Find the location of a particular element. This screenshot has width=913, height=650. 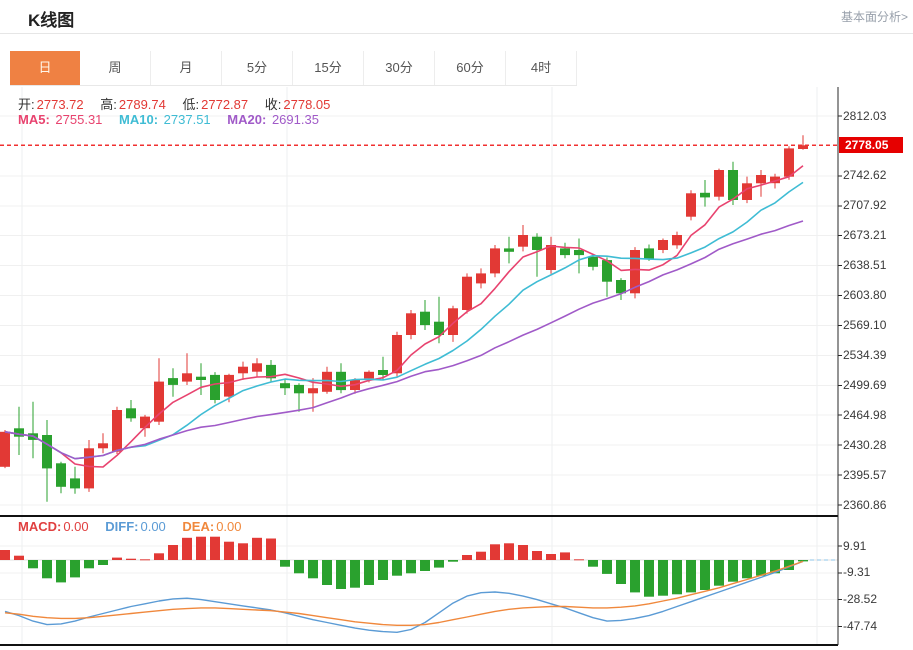

diff-item: DIFF: 0.00 is located at coordinates (135, 526).